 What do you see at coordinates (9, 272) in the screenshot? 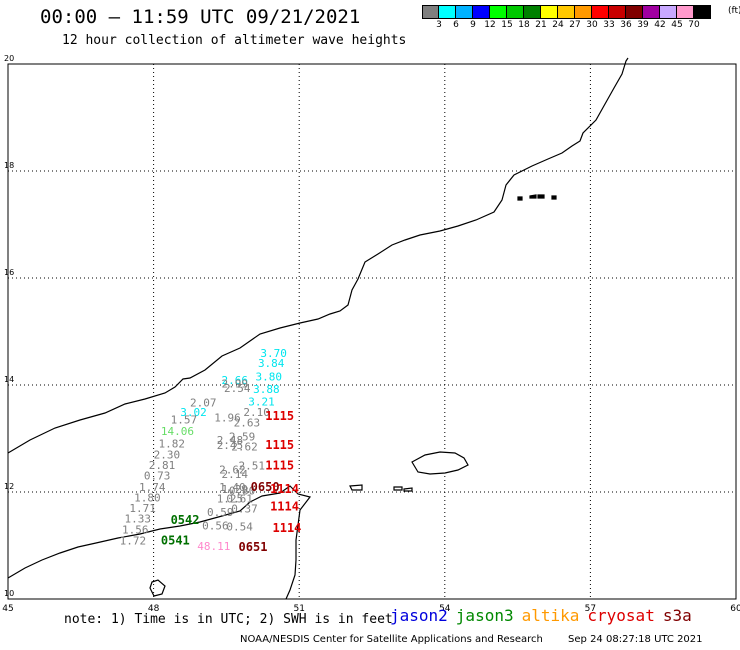
I see `lat-tick-label: 16` at bounding box center [9, 272].